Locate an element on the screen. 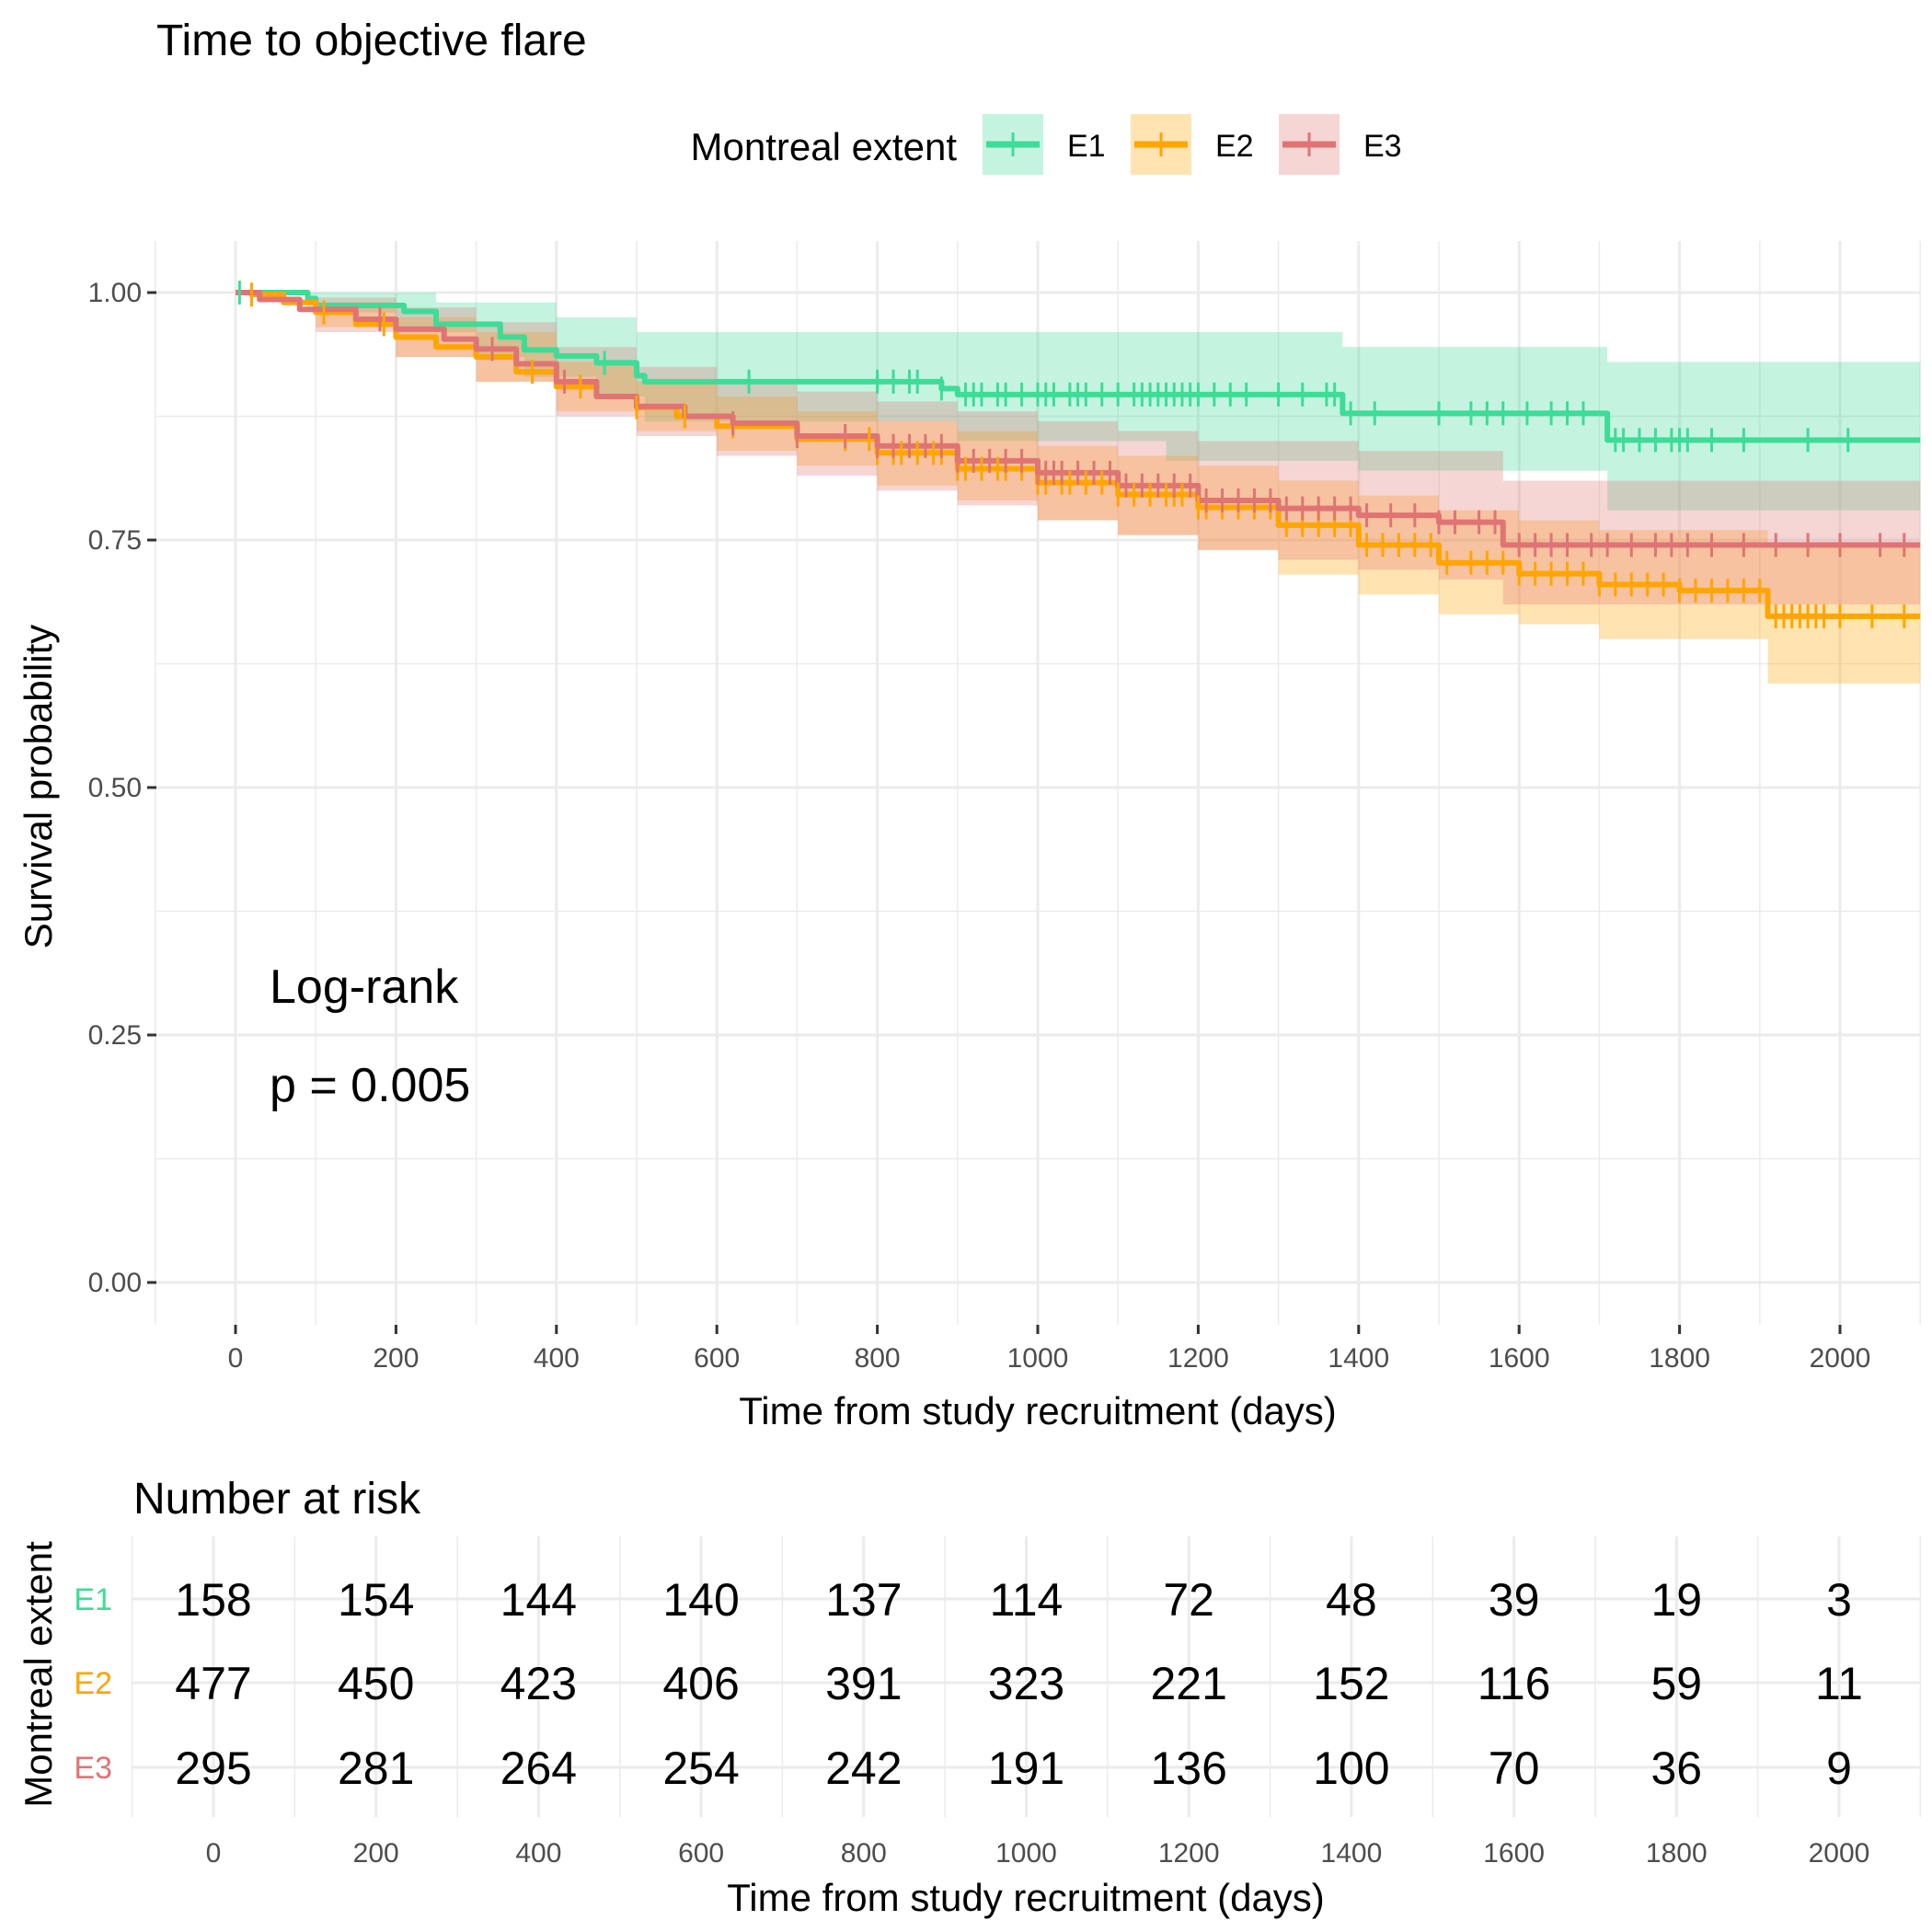  legend-title: Montreal extent is located at coordinates (824, 146).